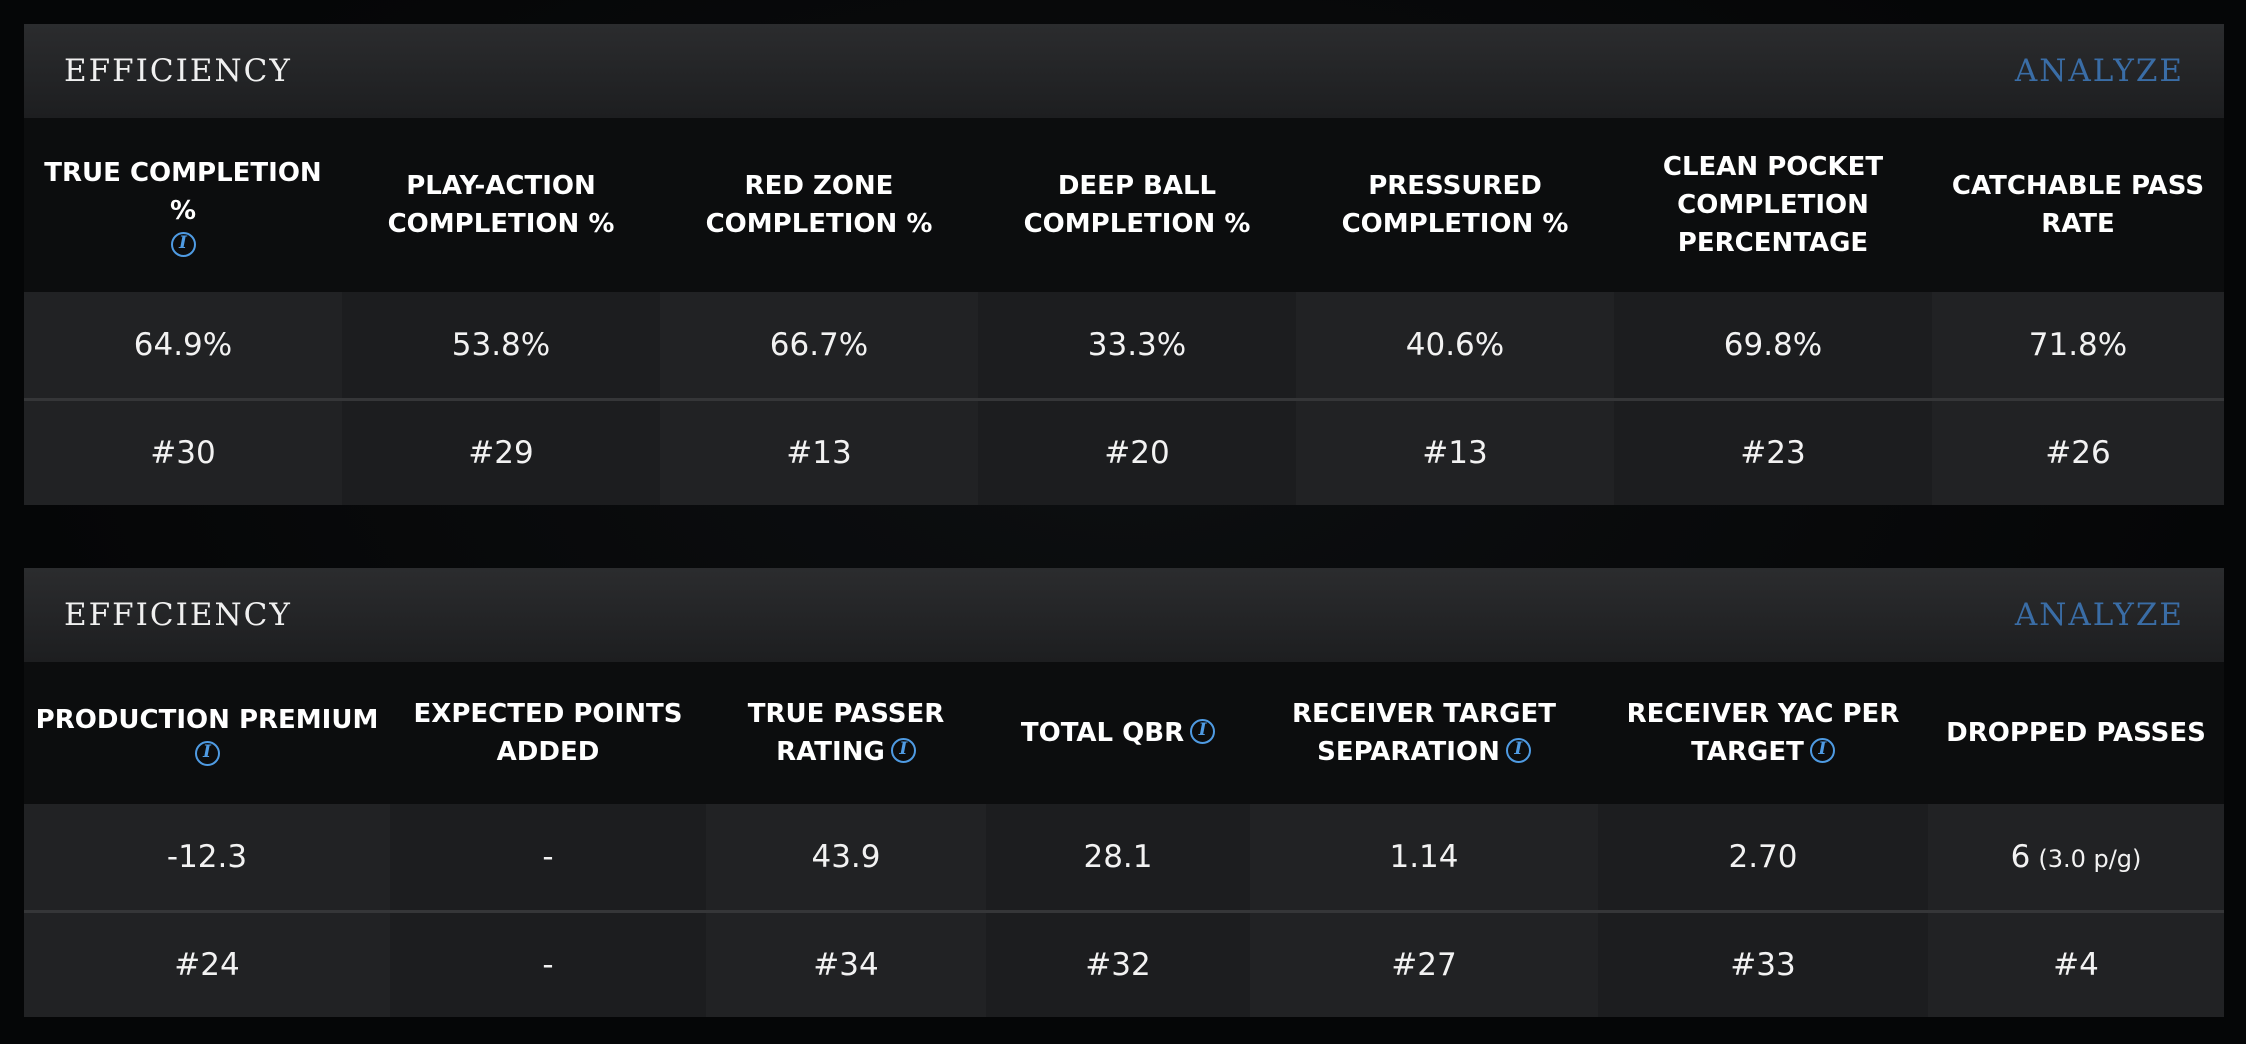 This screenshot has height=1044, width=2246. I want to click on rank-cell: #27, so click(1424, 963).